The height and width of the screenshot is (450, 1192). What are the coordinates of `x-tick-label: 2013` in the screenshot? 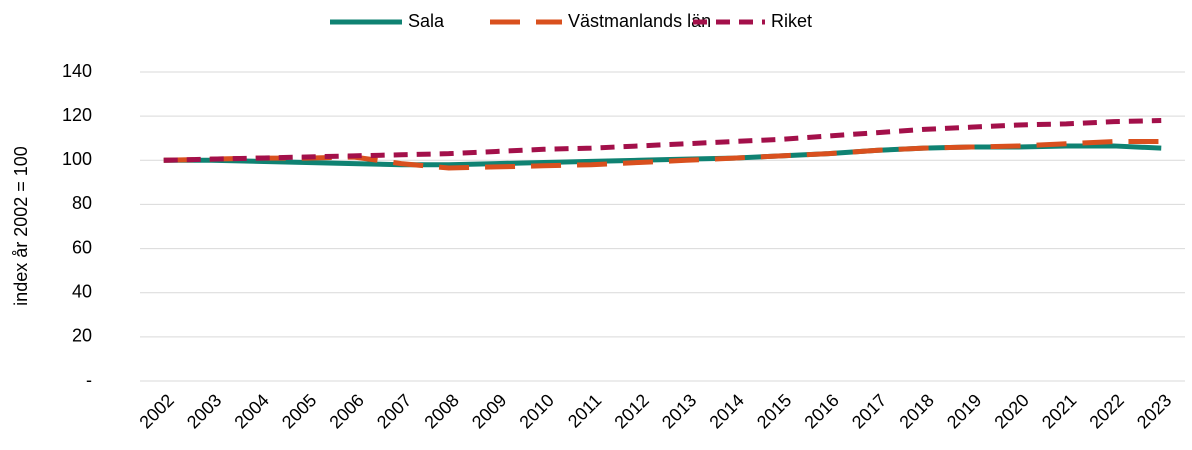 It's located at (679, 411).